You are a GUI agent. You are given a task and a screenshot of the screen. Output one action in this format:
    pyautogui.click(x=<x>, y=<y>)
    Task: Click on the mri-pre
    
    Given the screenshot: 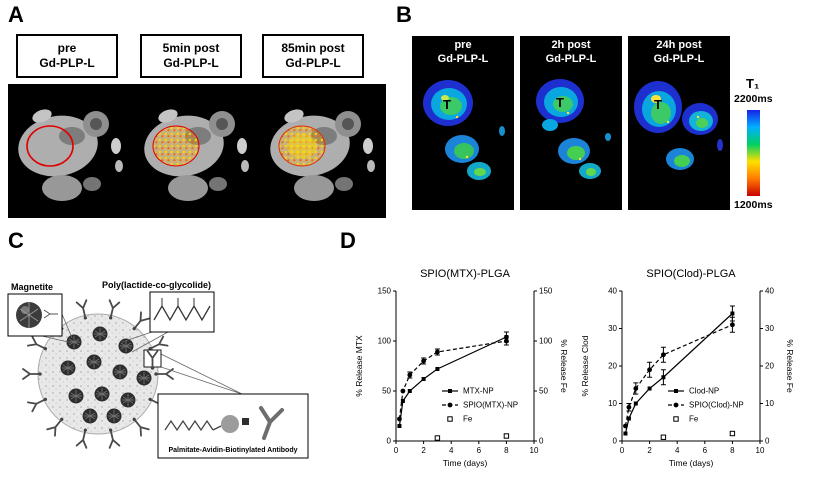 What is the action you would take?
    pyautogui.click(x=68, y=153)
    